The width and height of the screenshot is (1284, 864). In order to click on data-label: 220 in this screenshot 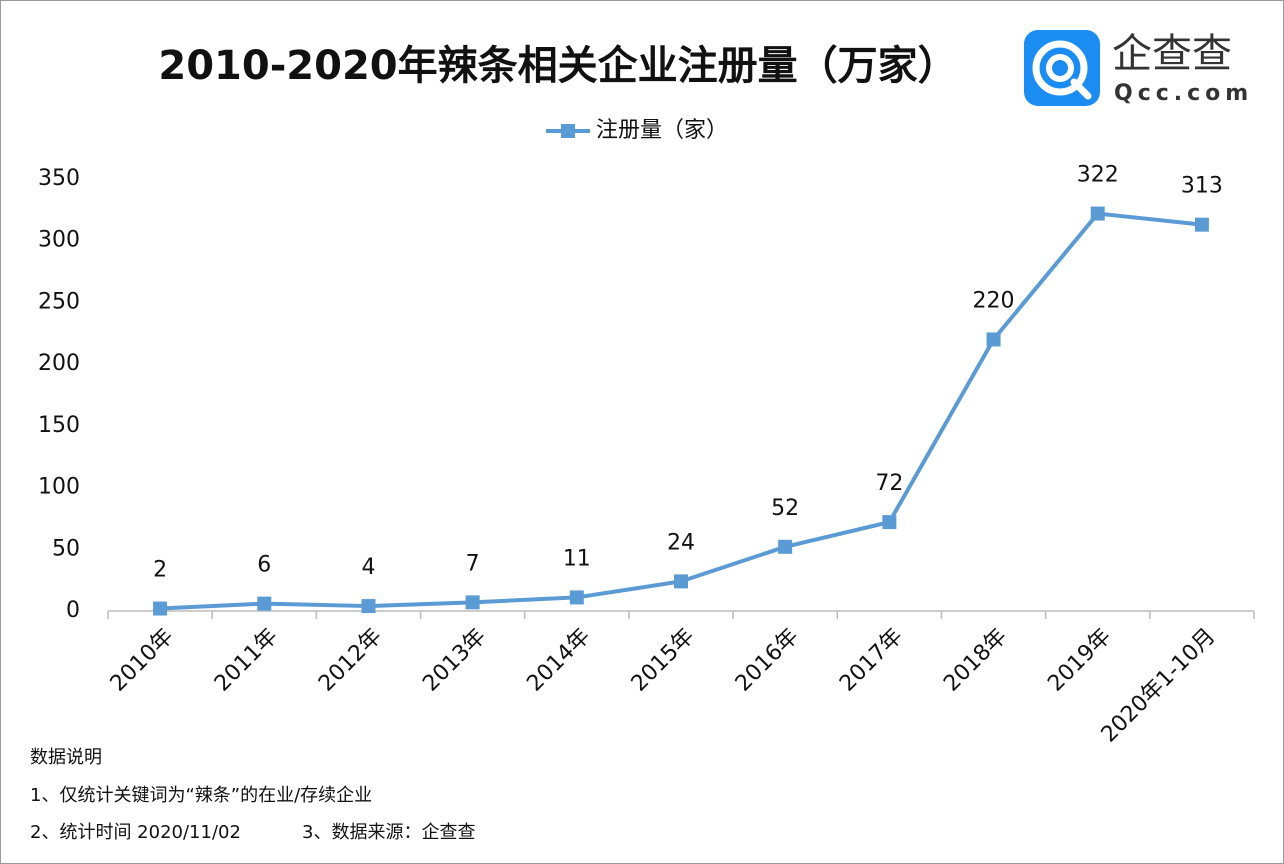, I will do `click(994, 300)`.